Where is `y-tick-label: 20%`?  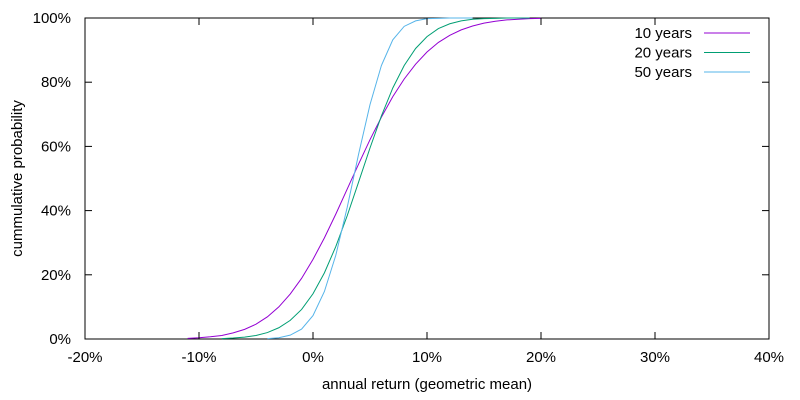
y-tick-label: 20% is located at coordinates (56, 275).